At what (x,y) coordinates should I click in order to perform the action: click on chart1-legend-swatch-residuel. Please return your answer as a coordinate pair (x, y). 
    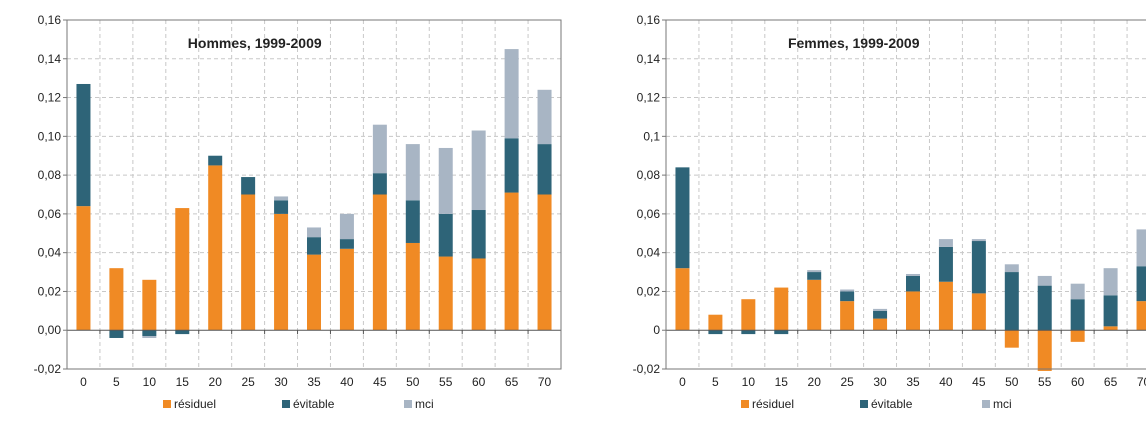
    Looking at the image, I should click on (167, 404).